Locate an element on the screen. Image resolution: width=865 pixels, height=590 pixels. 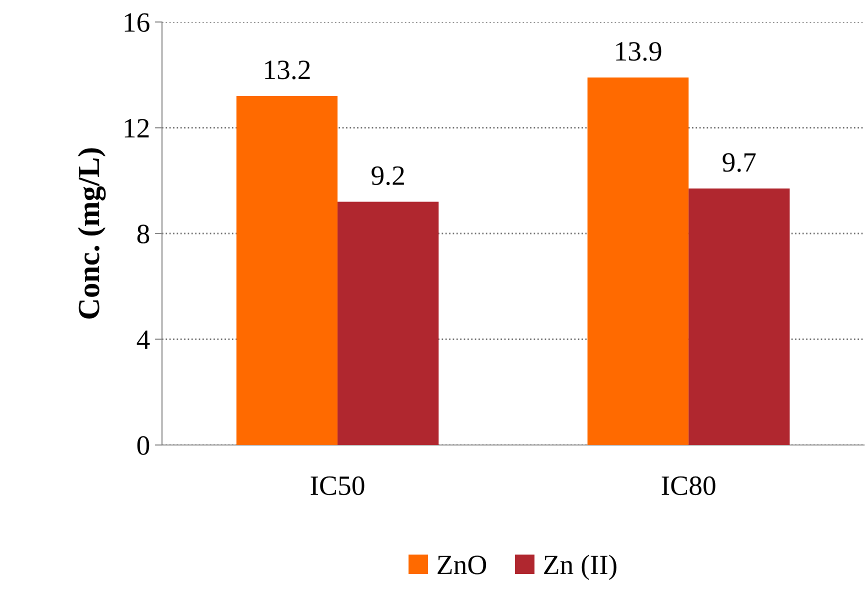
y-tick-label: 4 is located at coordinates (143, 339).